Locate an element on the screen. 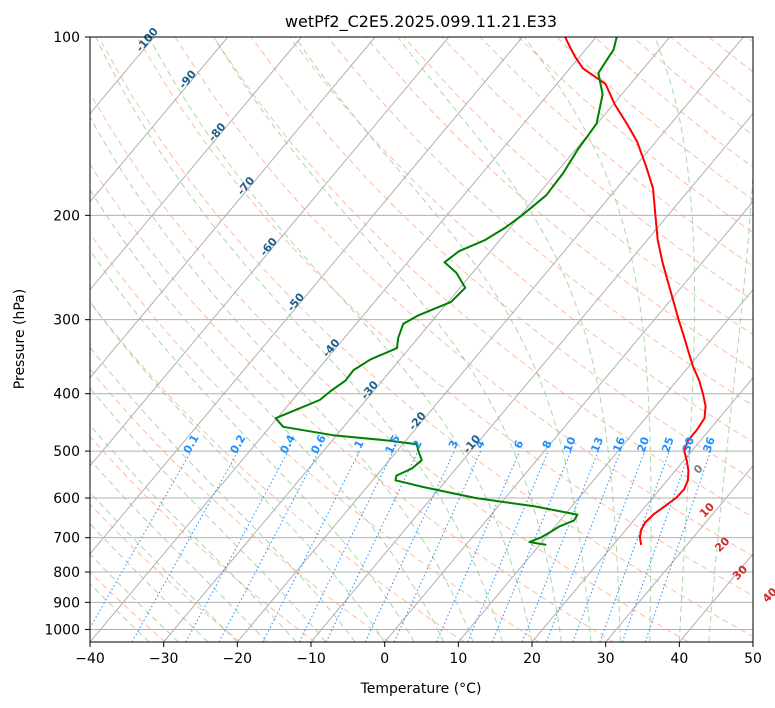  profile-line is located at coordinates (635, 291).